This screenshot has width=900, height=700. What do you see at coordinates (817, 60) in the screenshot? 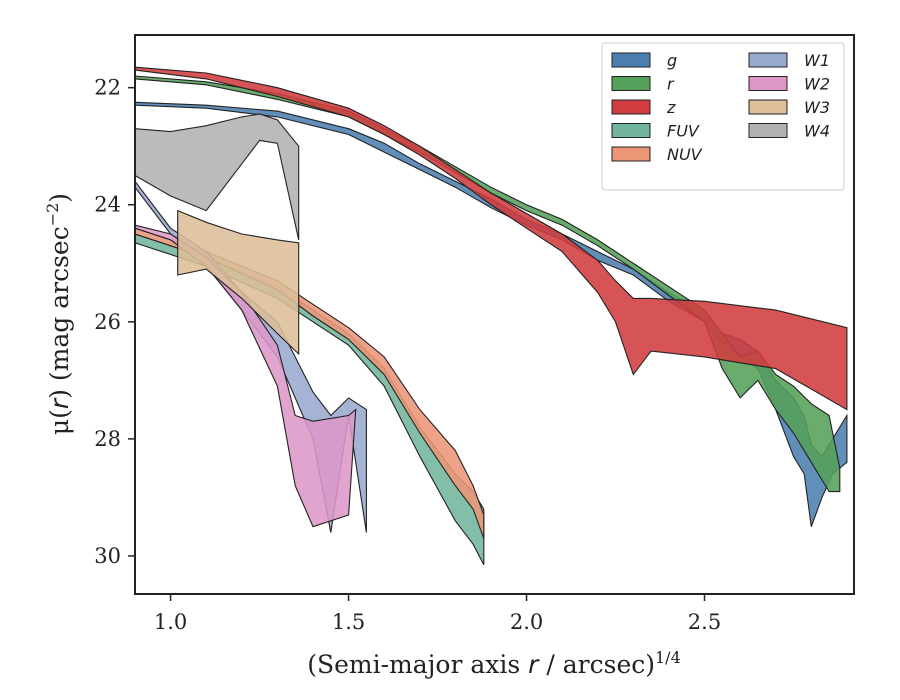
I see `legend-label-w1: W1` at bounding box center [817, 60].